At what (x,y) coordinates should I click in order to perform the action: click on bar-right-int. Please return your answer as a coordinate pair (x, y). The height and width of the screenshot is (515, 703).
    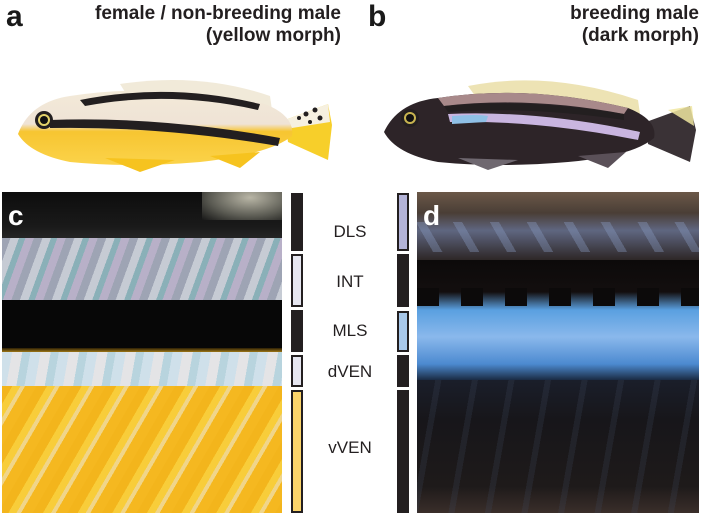
    Looking at the image, I should click on (403, 280).